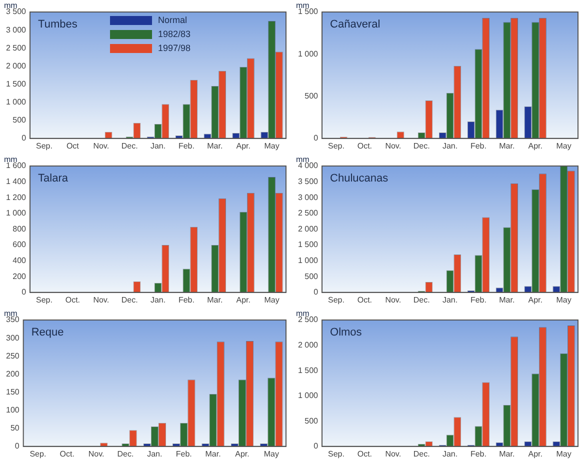  Describe the element at coordinates (308, 165) in the screenshot. I see `y-tick-label: 4 000` at that location.